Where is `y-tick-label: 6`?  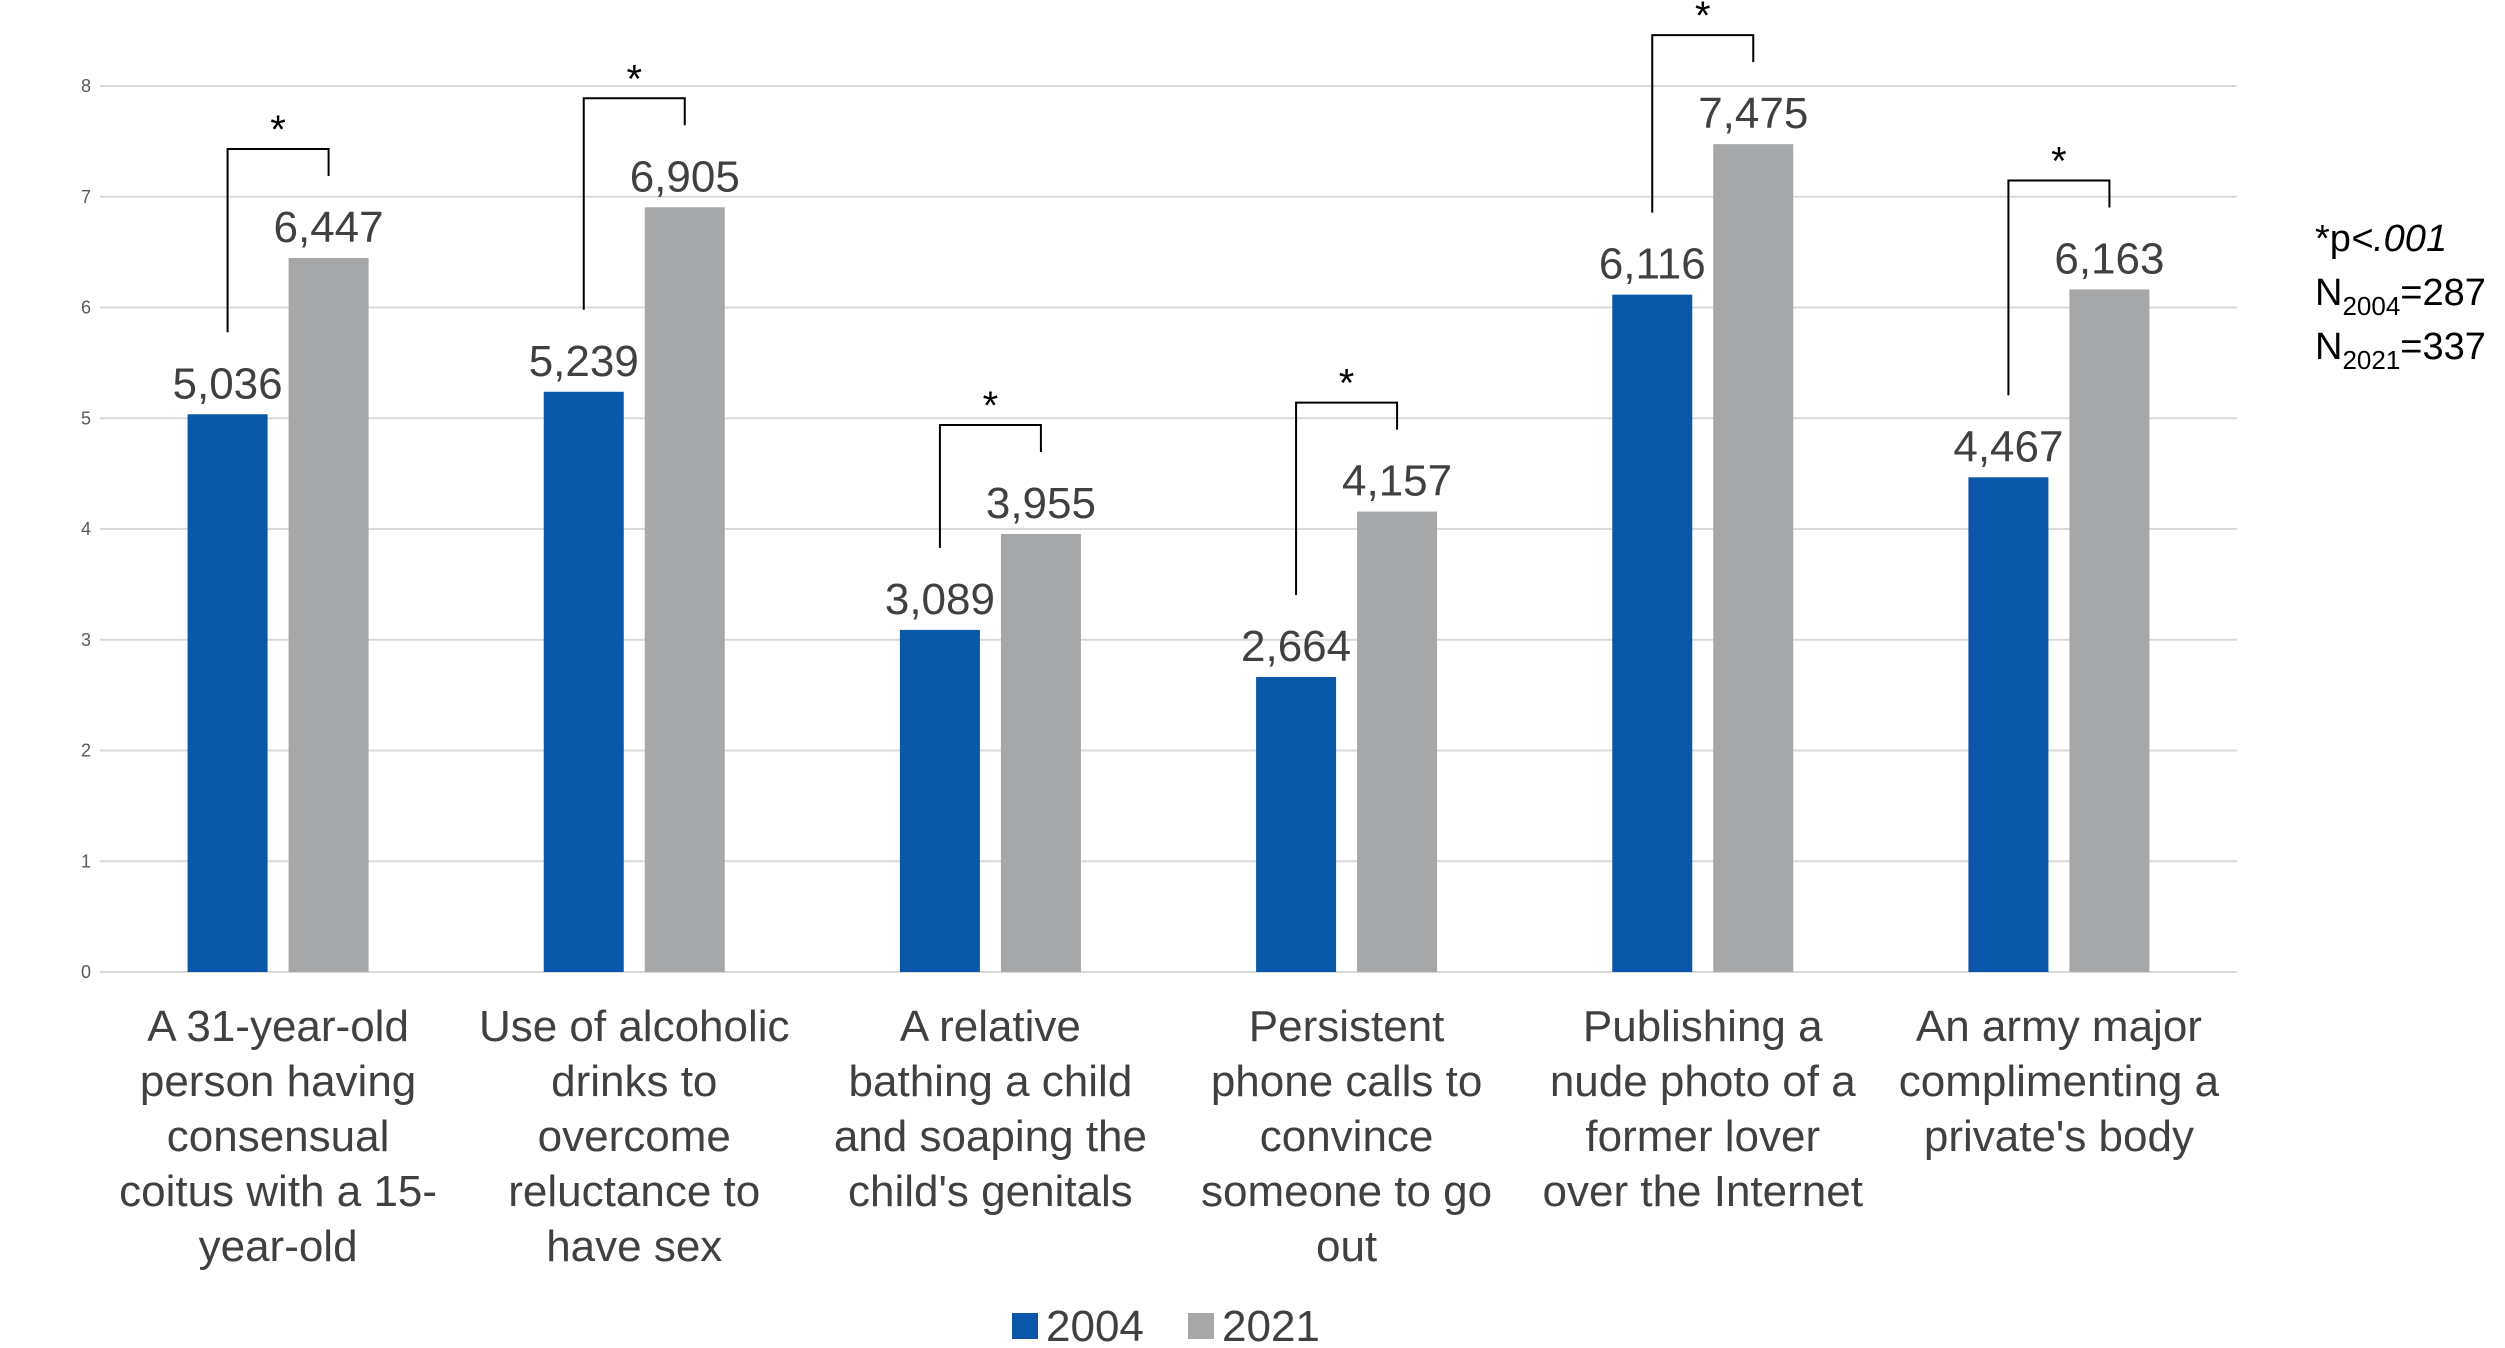
y-tick-label: 6 is located at coordinates (86, 308).